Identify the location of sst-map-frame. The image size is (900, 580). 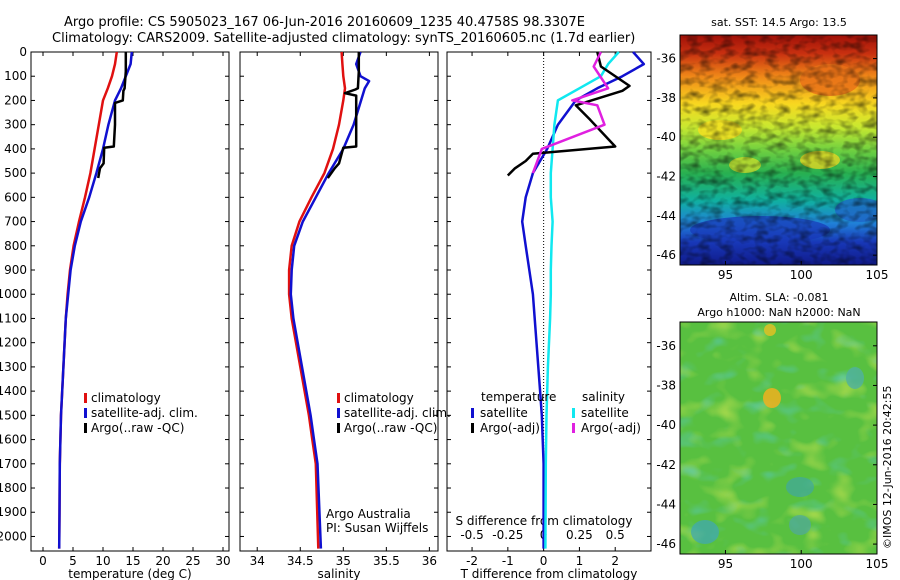
(778, 150).